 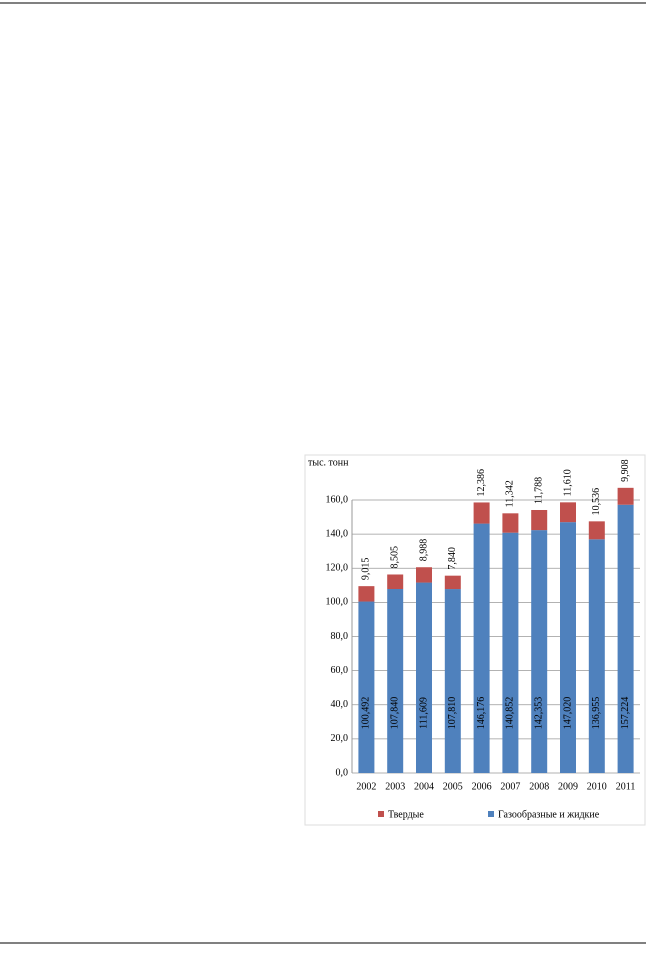 I want to click on x-tick-label: 2007, so click(x=510, y=786).